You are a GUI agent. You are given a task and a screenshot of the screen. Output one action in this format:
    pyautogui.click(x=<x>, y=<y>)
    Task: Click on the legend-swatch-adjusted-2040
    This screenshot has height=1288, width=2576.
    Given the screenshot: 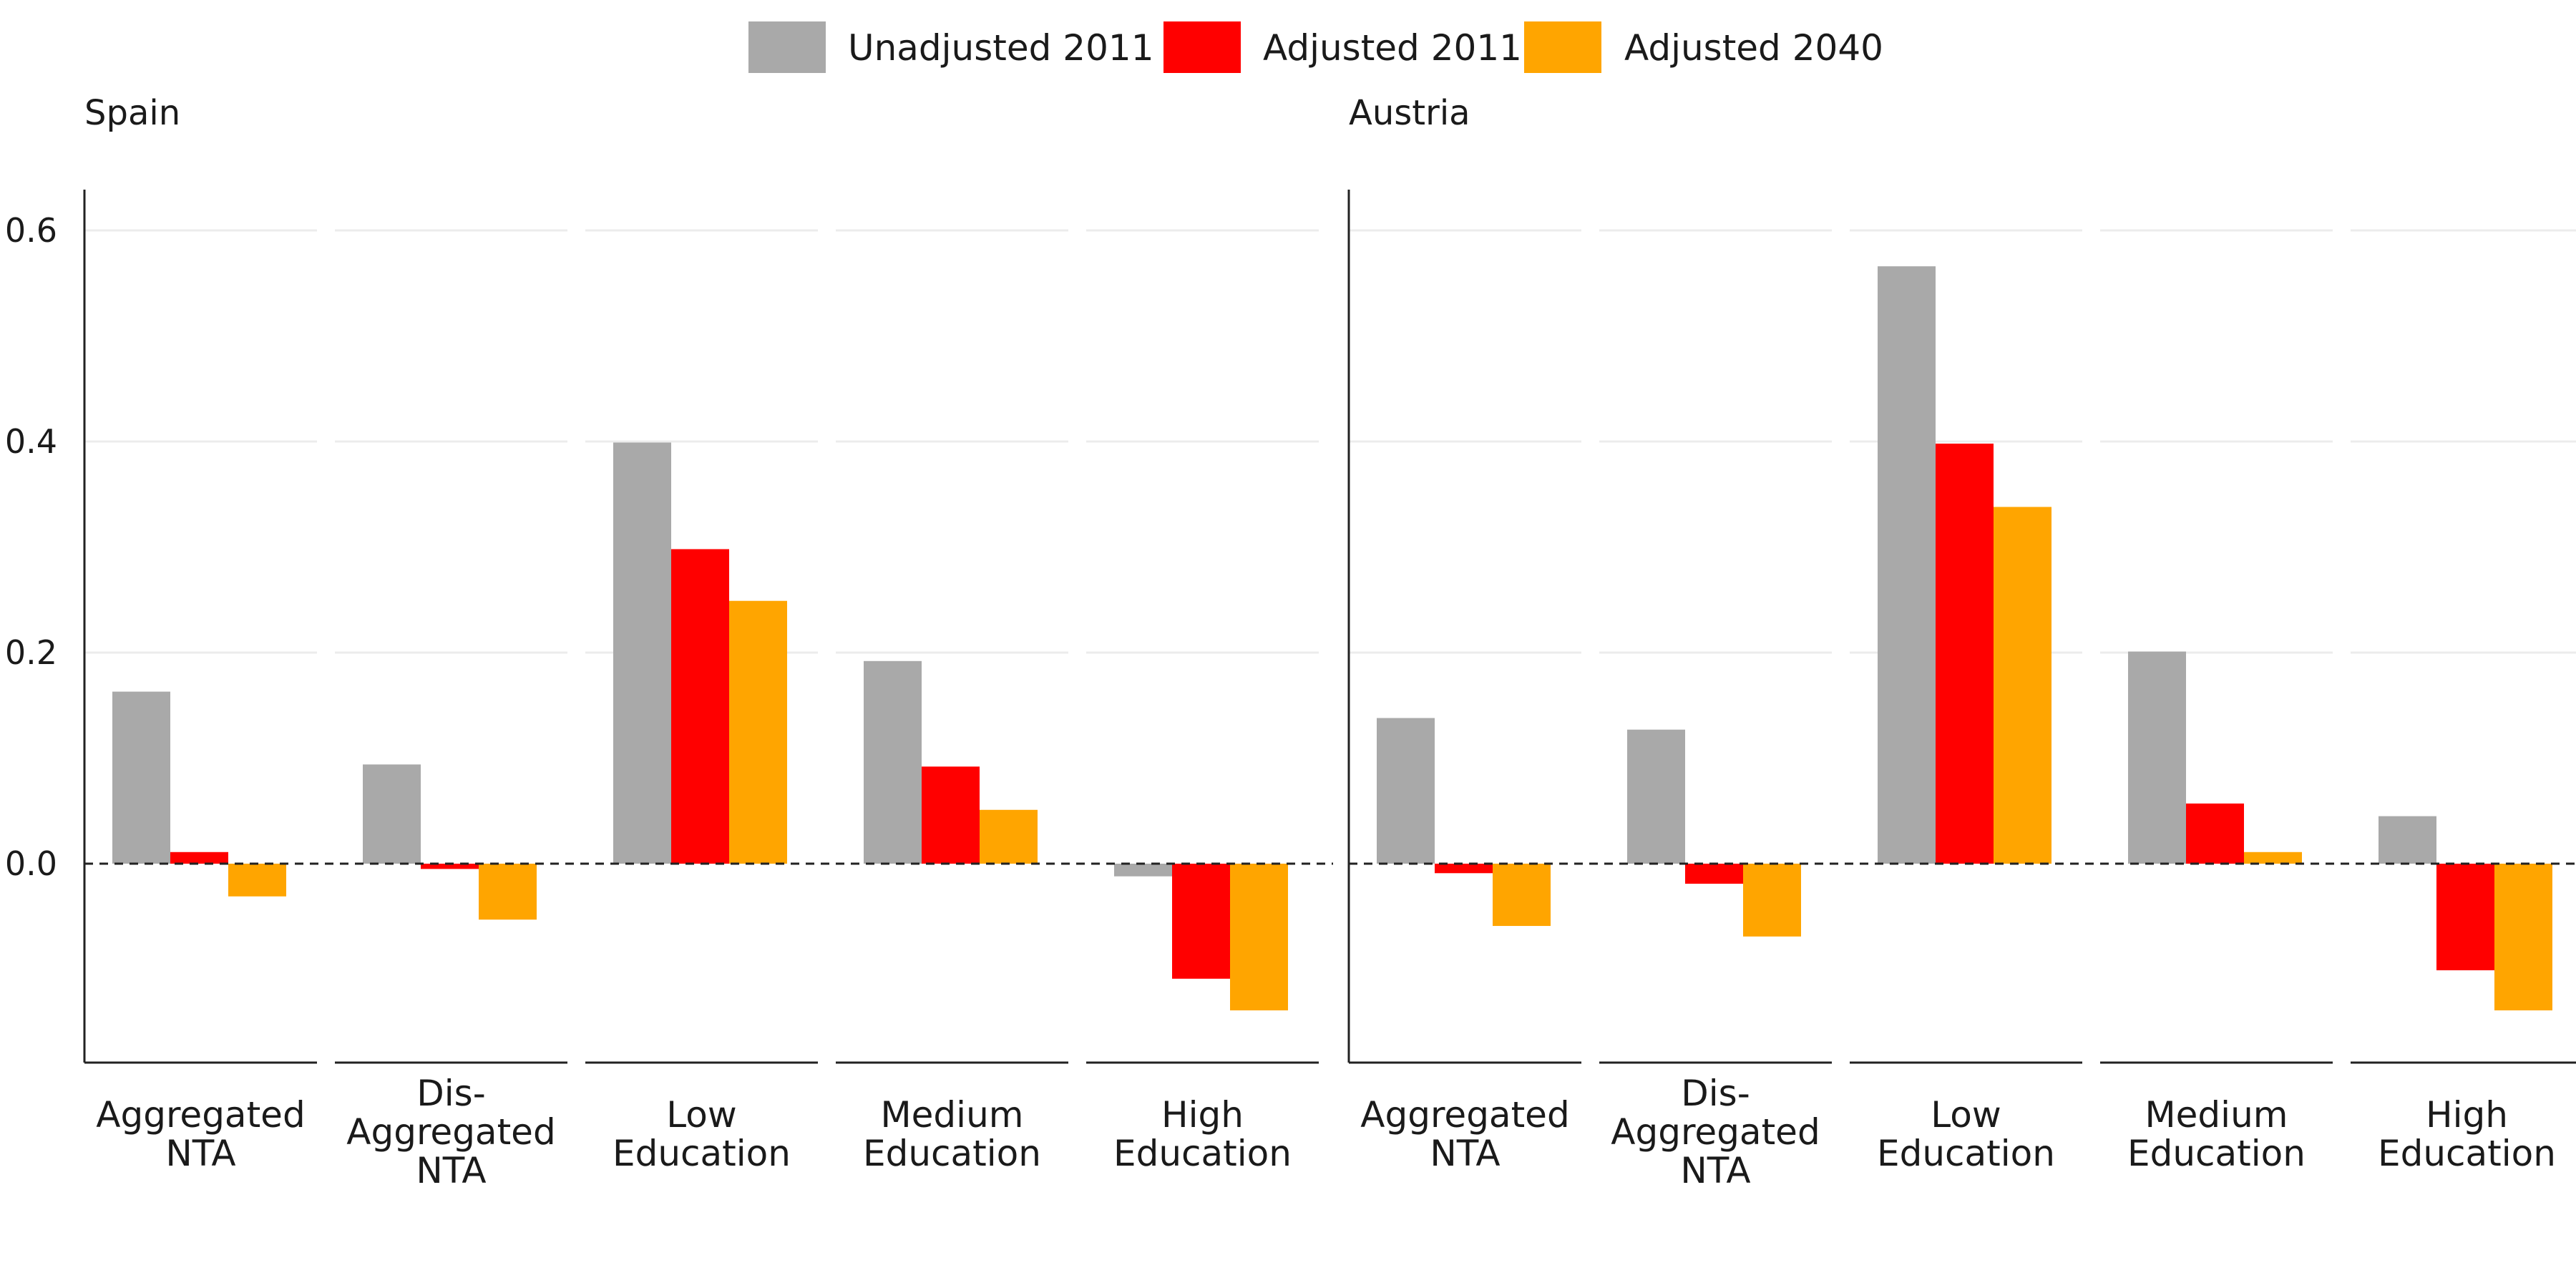 What is the action you would take?
    pyautogui.click(x=1563, y=47)
    